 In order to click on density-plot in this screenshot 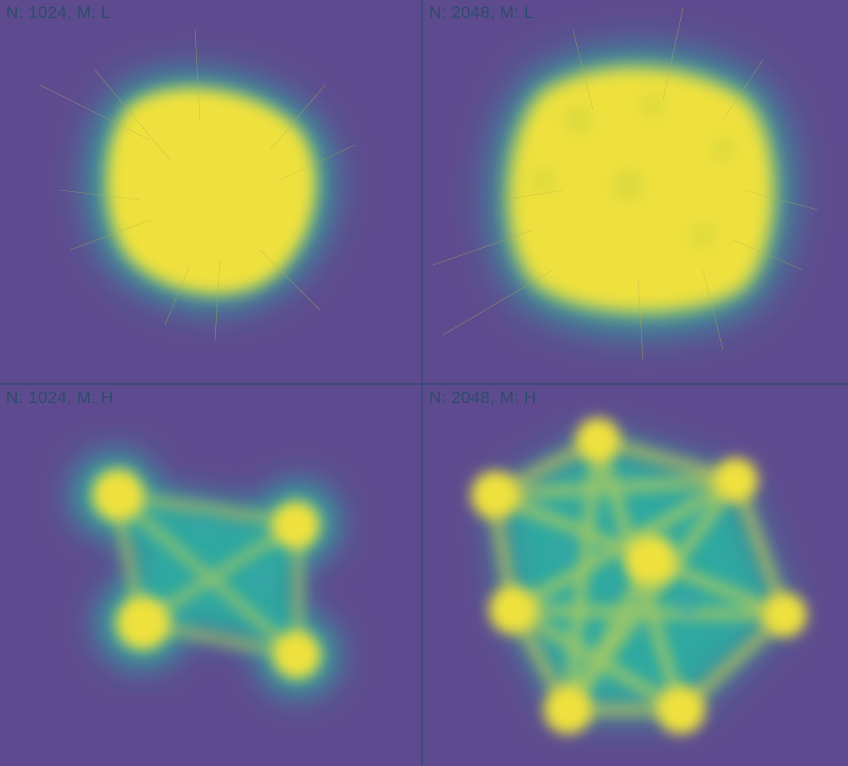, I will do `click(205, 574)`.